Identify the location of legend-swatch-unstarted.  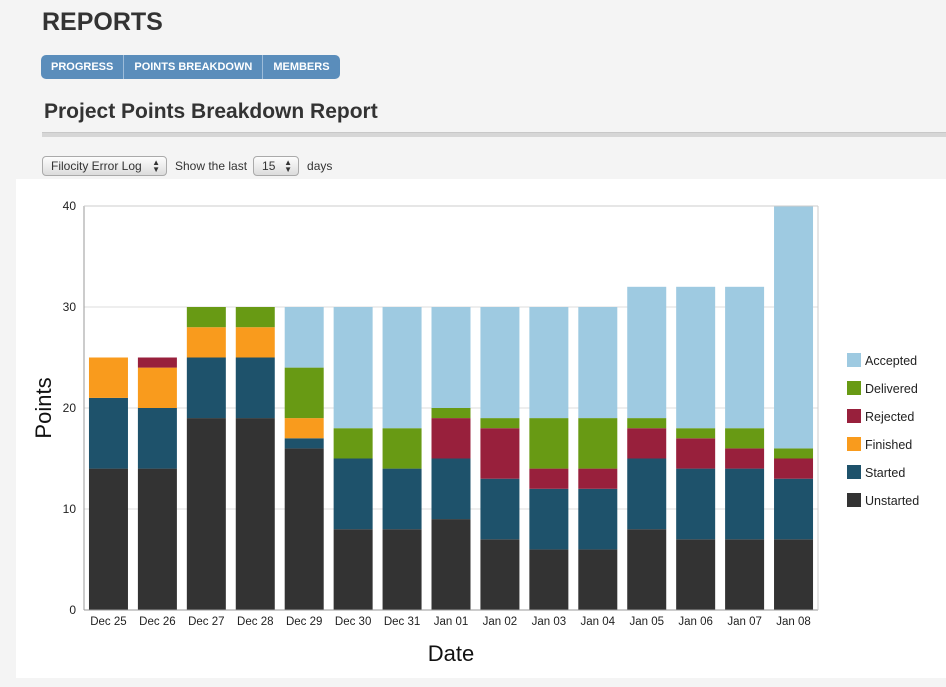
(854, 500).